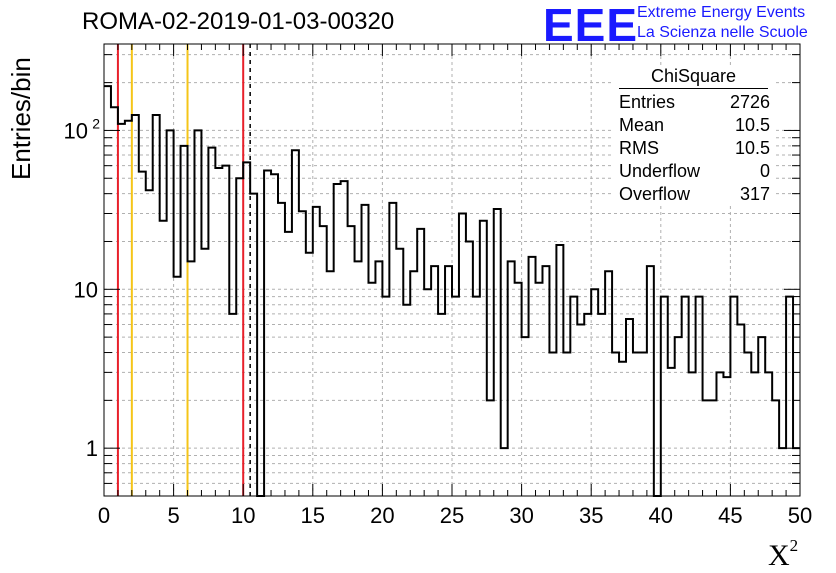 The width and height of the screenshot is (836, 573). I want to click on y-tick-label: 1, so click(92, 448).